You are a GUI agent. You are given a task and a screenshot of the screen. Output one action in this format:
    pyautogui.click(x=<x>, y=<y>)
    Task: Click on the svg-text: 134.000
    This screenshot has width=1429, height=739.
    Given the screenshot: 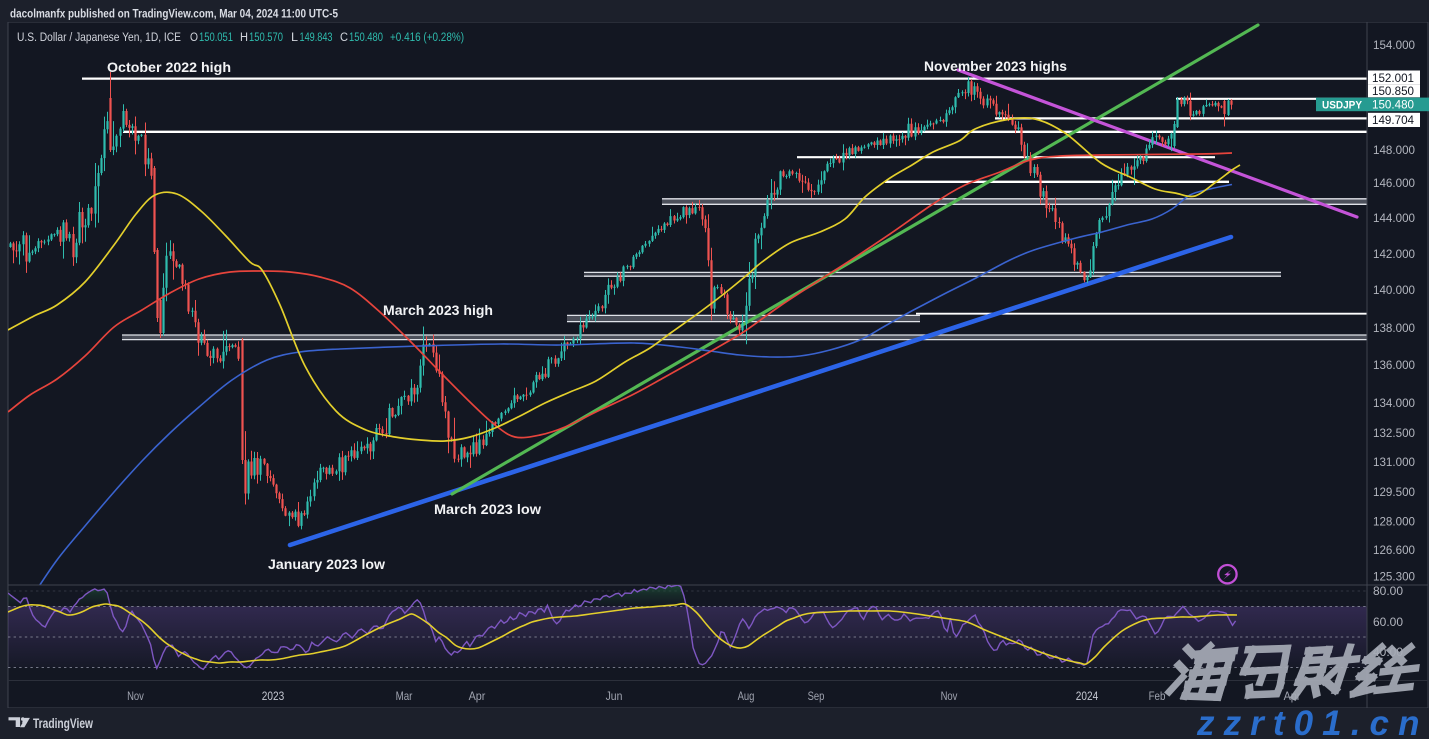 What is the action you would take?
    pyautogui.click(x=1394, y=403)
    